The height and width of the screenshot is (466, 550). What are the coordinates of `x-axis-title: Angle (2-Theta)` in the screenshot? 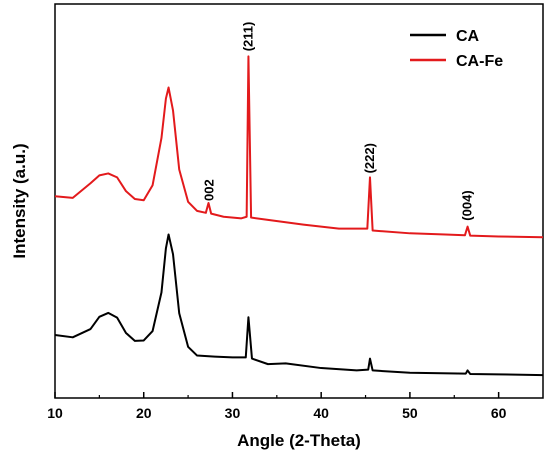 It's located at (299, 440).